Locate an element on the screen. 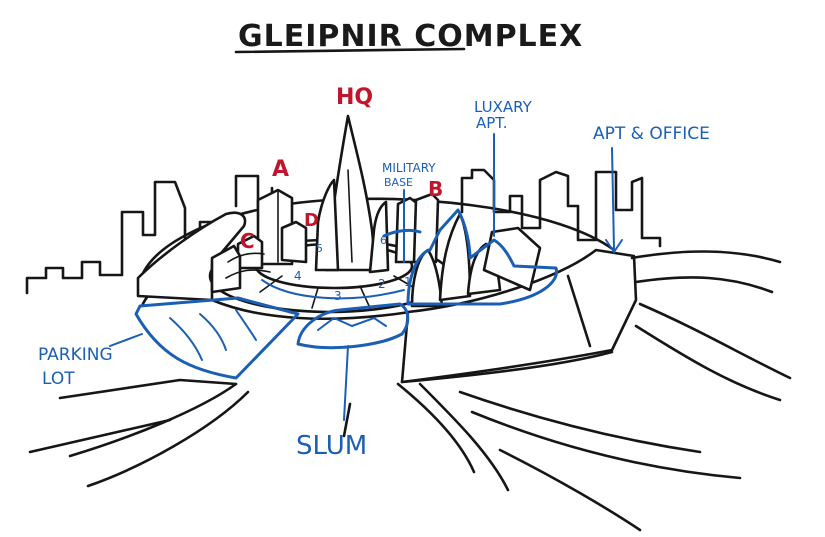 The width and height of the screenshot is (825, 537). parking-lot-pointer is located at coordinates (126, 340).